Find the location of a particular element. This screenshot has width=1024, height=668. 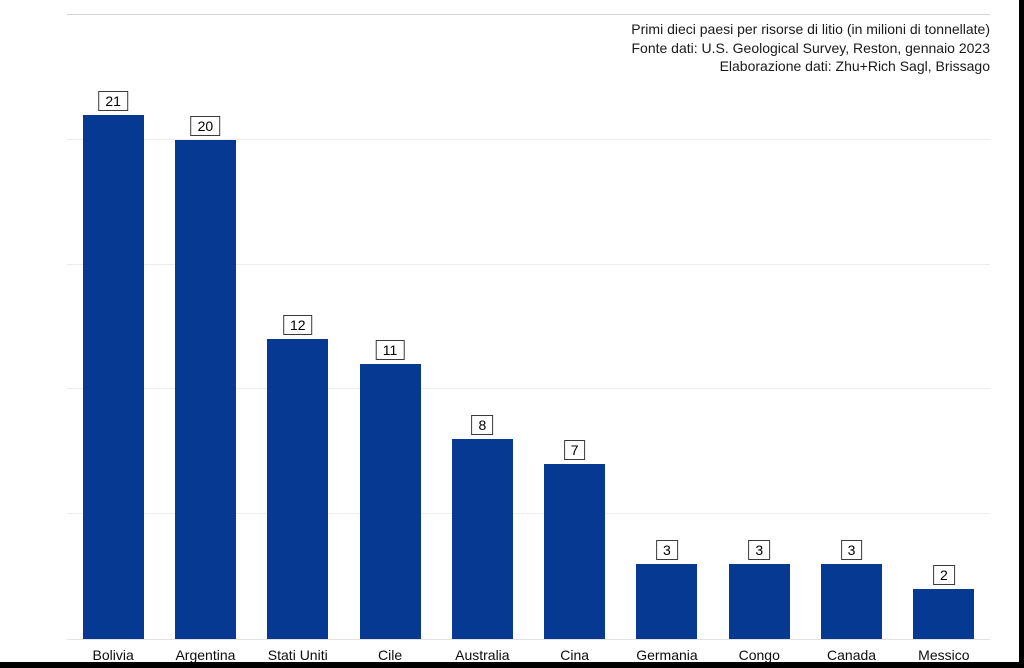

bar-value-label: 2 is located at coordinates (943, 575).